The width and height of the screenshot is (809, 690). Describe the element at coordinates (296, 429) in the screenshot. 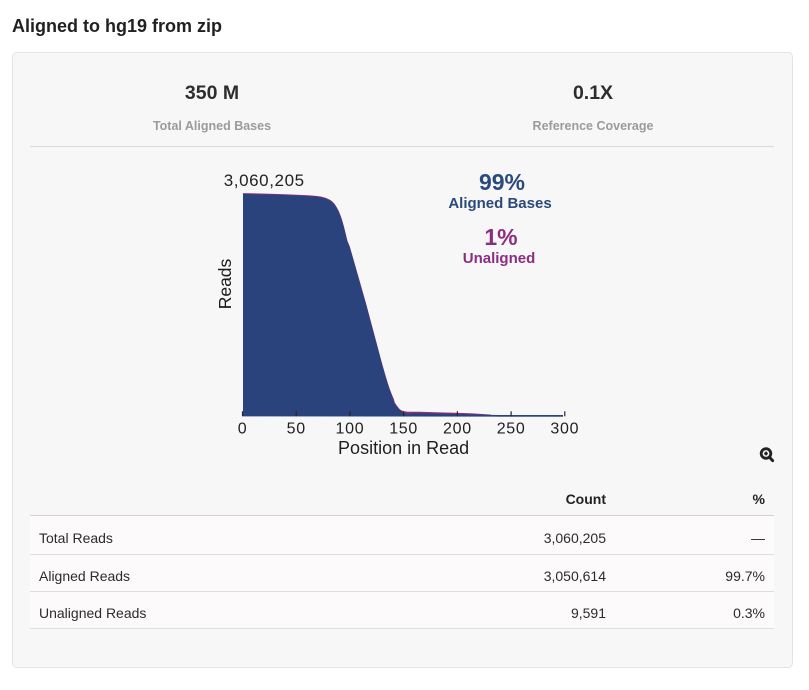

I see `svg-text: 50` at that location.